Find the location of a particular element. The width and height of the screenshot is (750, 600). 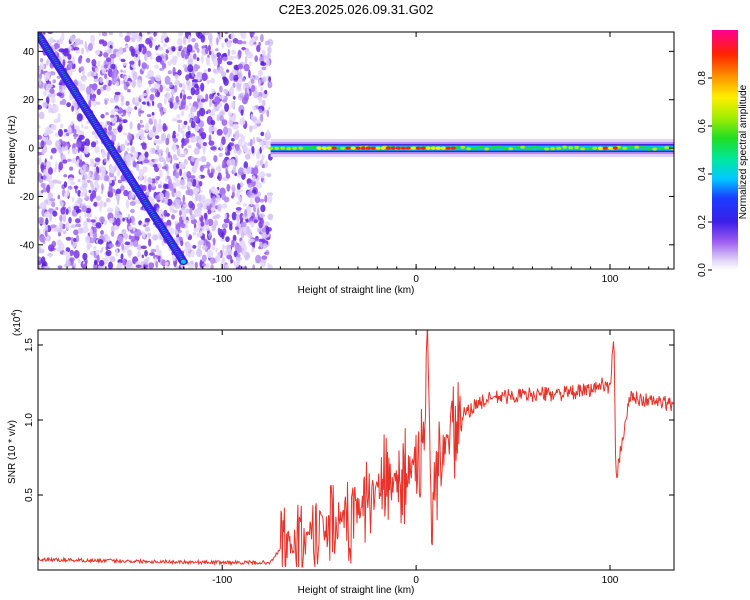

heatmap-ylabel: Frequency (Hz) is located at coordinates (12, 150).